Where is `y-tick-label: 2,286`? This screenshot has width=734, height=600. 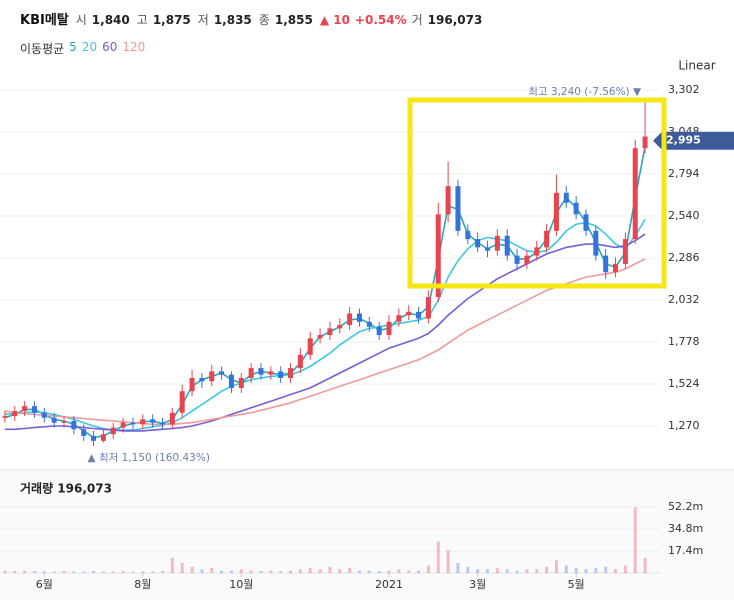
y-tick-label: 2,286 is located at coordinates (684, 257).